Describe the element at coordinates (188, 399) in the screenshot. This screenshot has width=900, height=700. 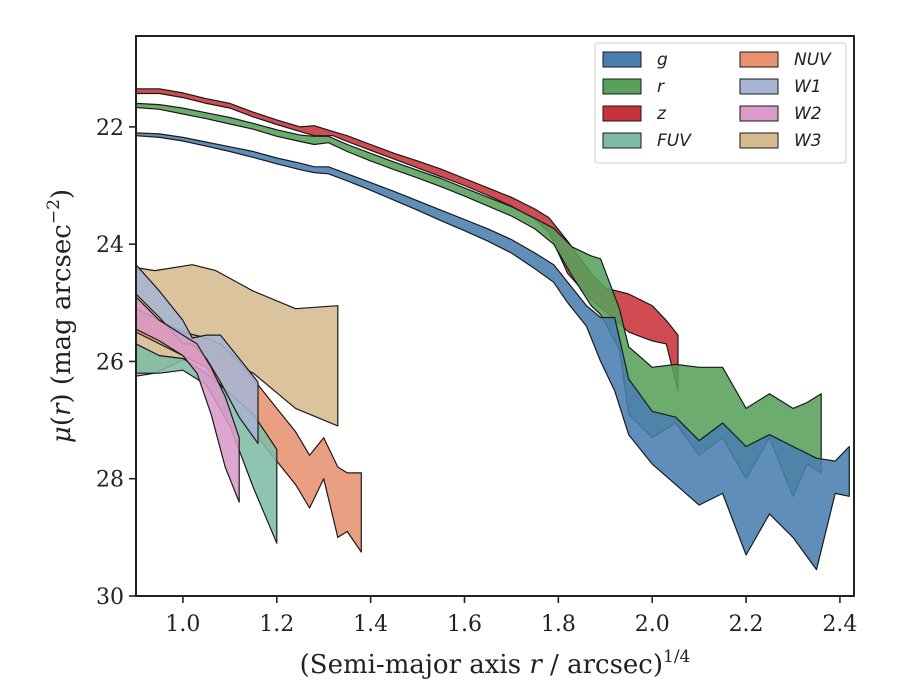
I see `band-w2` at that location.